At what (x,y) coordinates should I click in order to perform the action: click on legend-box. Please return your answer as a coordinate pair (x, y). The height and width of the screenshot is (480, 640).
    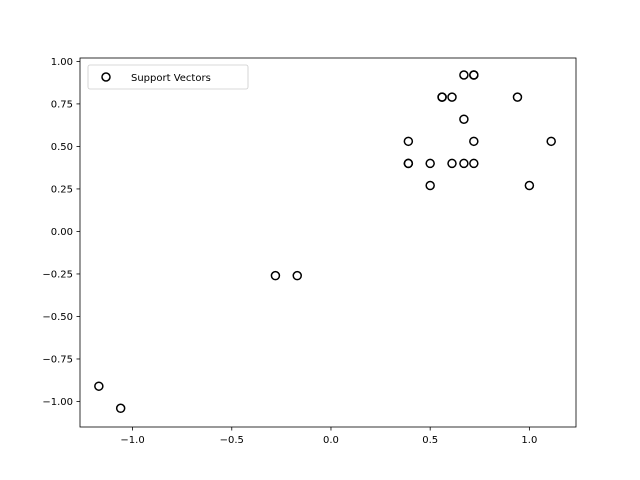
    Looking at the image, I should click on (168, 77).